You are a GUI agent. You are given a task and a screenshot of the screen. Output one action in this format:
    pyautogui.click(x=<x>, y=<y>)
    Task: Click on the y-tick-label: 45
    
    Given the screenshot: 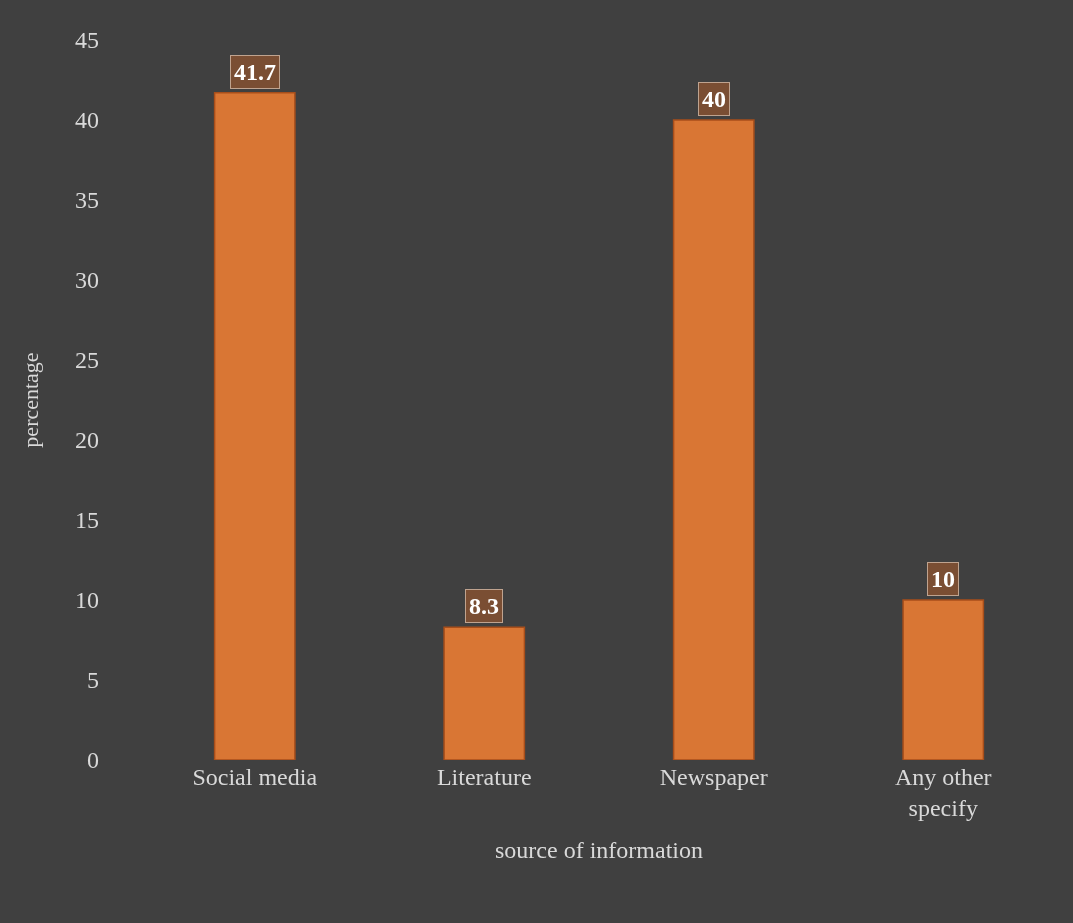 What is the action you would take?
    pyautogui.click(x=87, y=40)
    